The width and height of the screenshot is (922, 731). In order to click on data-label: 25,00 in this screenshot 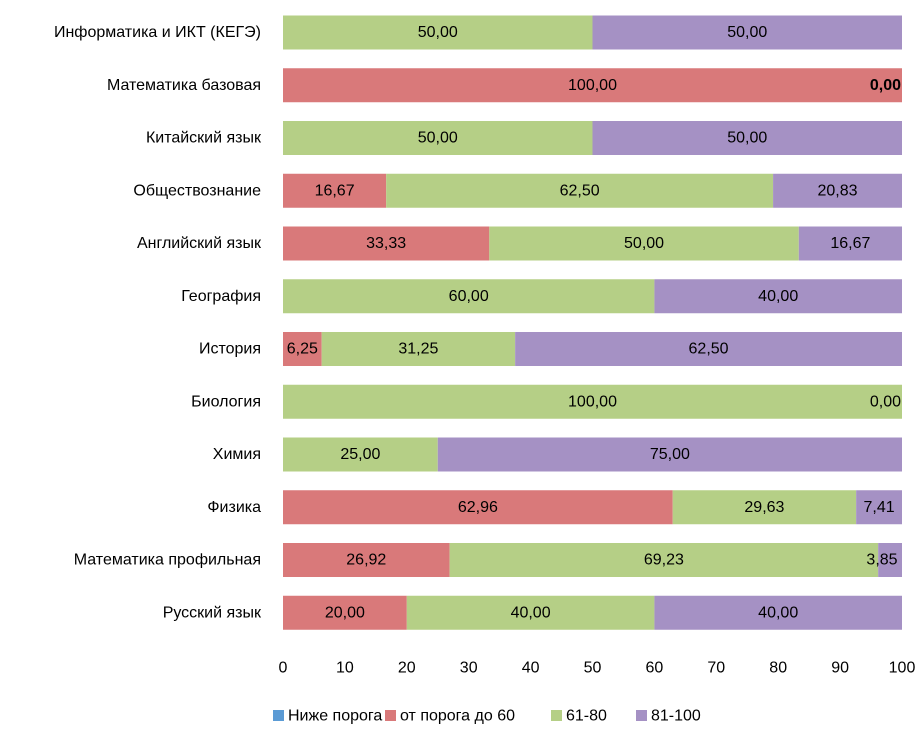, I will do `click(360, 454)`.